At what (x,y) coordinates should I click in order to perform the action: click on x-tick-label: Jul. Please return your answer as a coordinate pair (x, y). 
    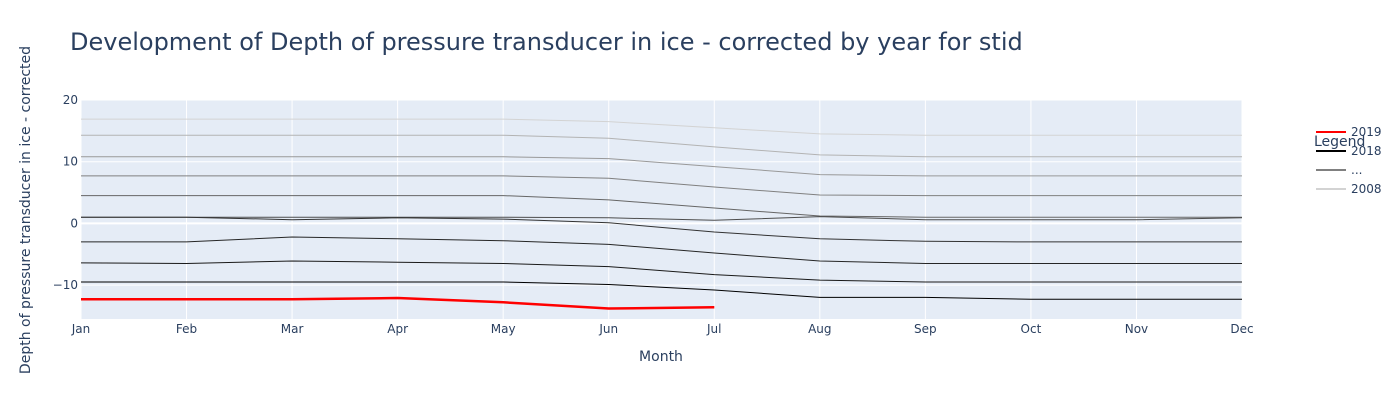
    Looking at the image, I should click on (713, 329).